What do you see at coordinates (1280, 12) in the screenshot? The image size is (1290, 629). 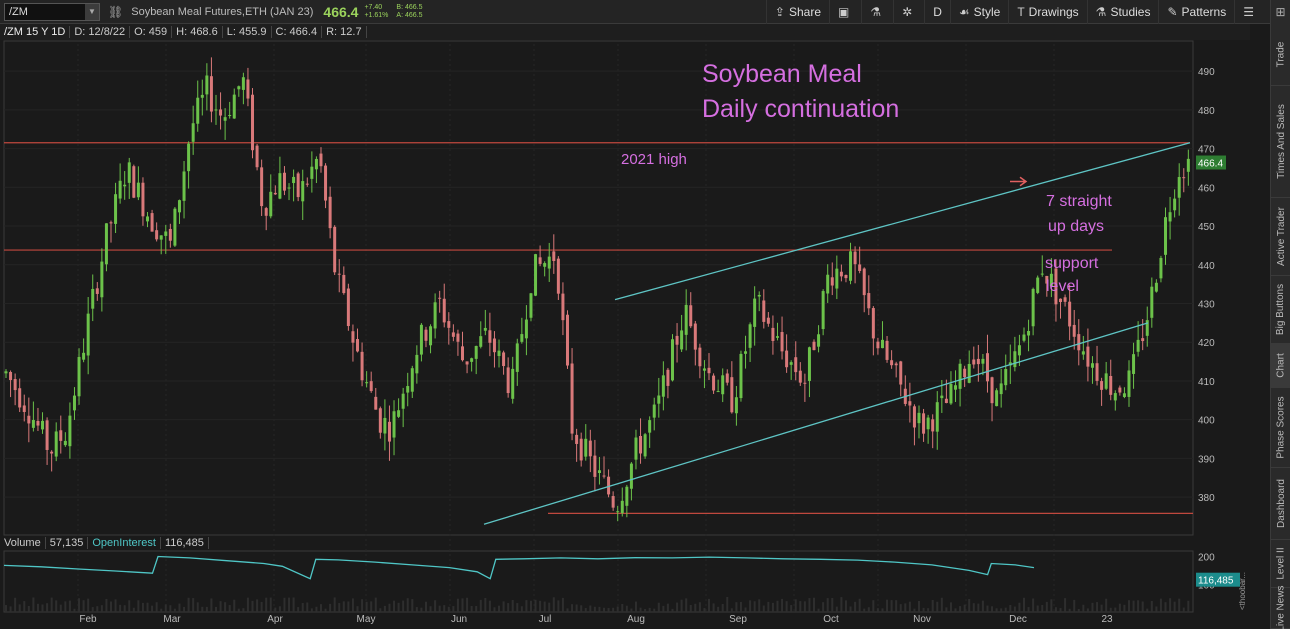 I see `sidebar-corner-button: ⊞` at bounding box center [1280, 12].